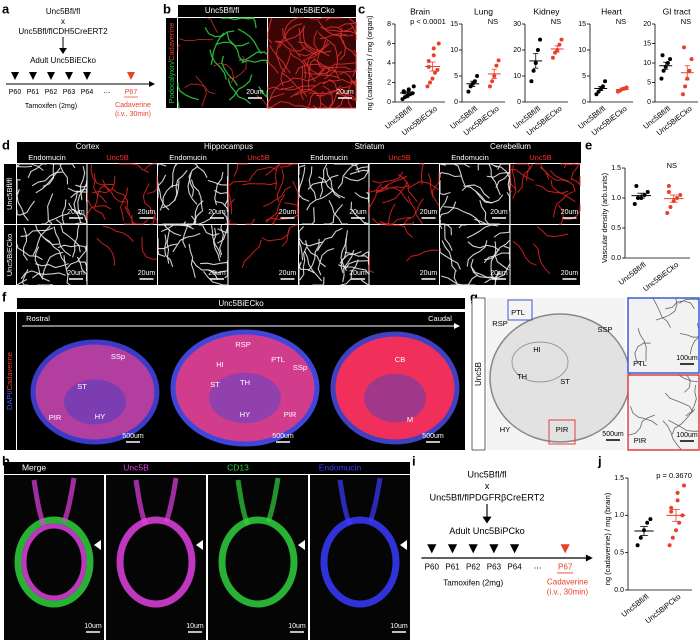 This screenshot has height=643, width=700. Describe the element at coordinates (487, 531) in the screenshot. I see `label: Adult Unc5BiPCko` at that location.